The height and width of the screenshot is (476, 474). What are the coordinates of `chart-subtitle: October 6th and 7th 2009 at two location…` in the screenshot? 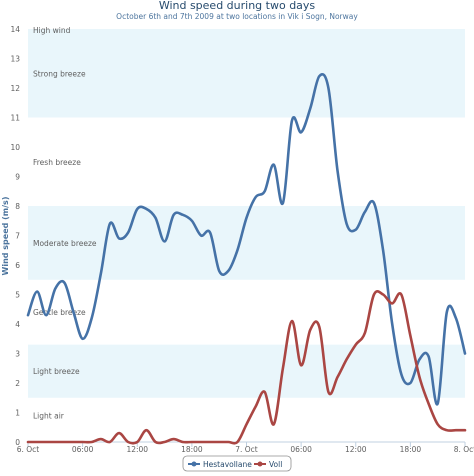 It's located at (237, 16).